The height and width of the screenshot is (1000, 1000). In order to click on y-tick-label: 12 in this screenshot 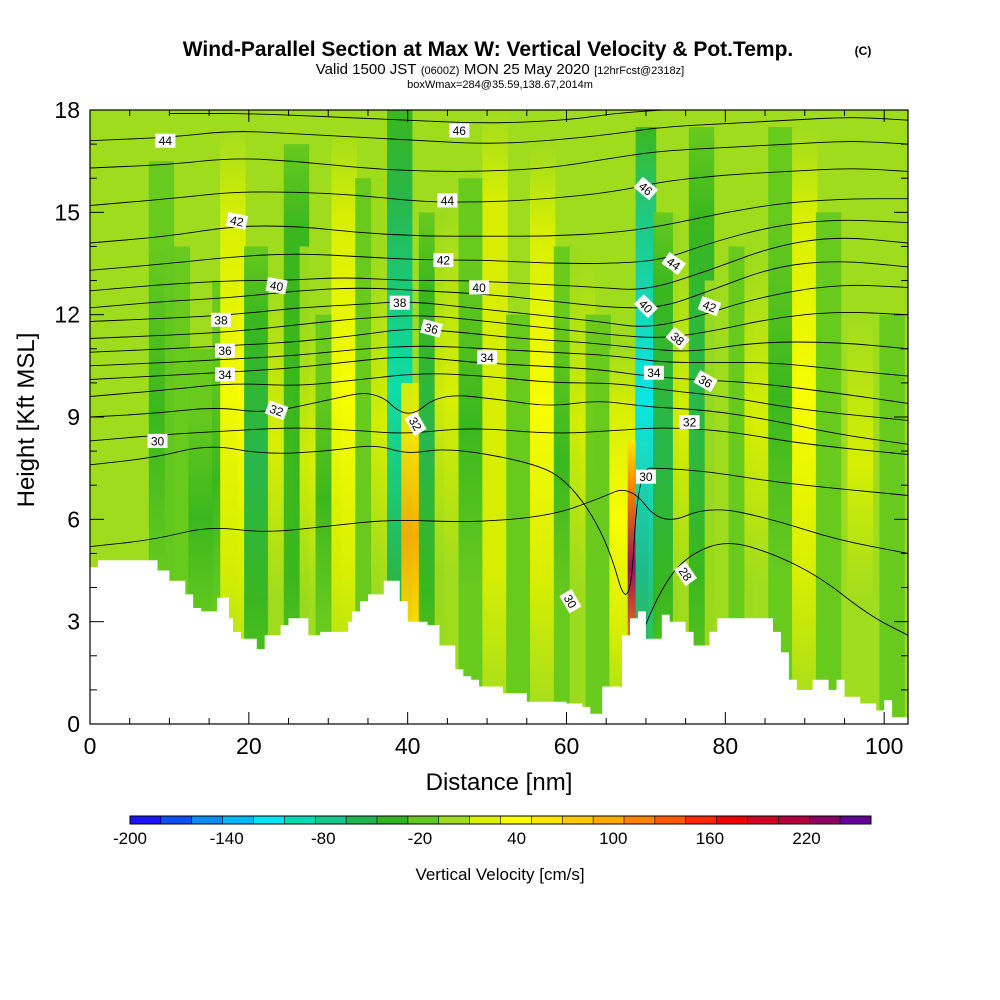, I will do `click(67, 315)`.